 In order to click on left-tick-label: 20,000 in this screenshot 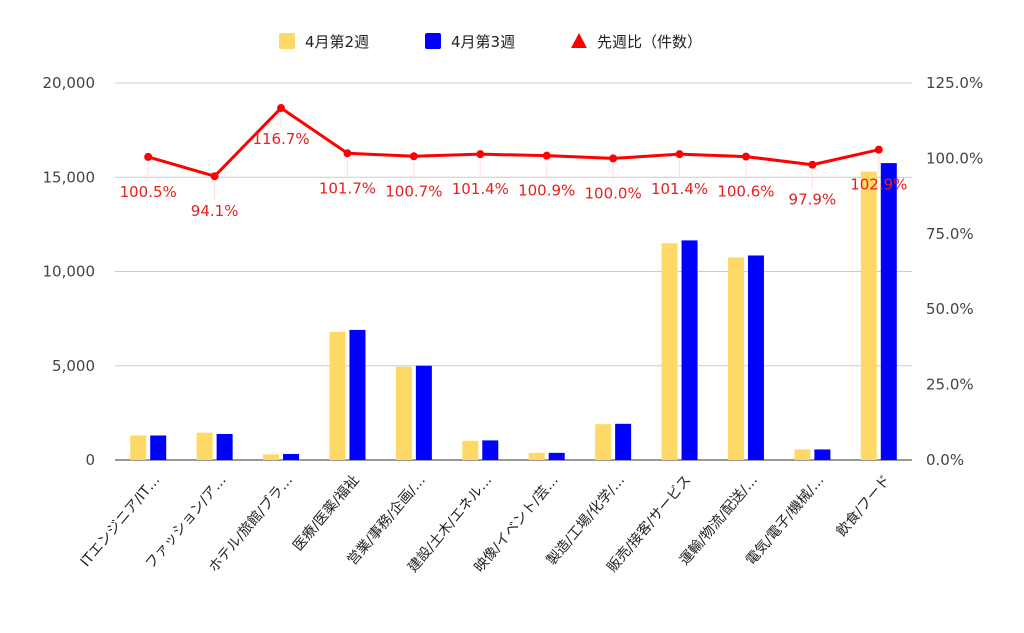, I will do `click(69, 83)`.